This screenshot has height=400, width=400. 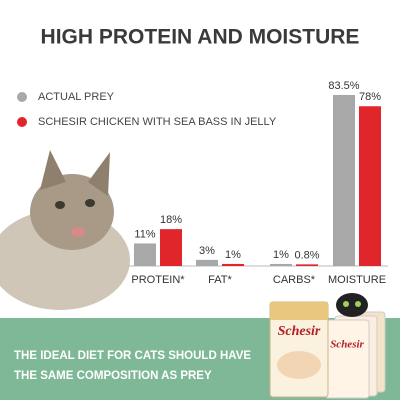 I want to click on value-label: 18%, so click(x=171, y=220).